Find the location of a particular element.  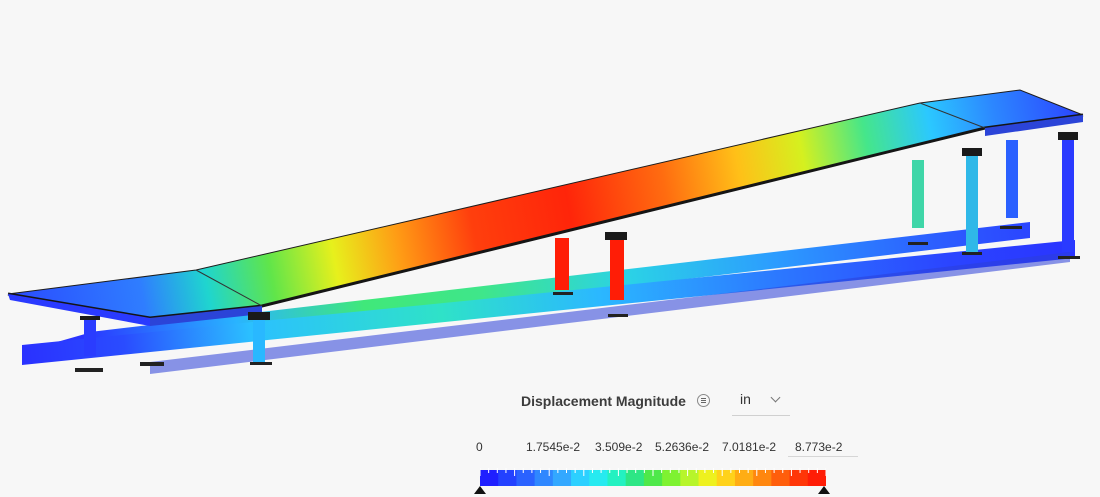

colorbar-max-handle is located at coordinates (824, 490).